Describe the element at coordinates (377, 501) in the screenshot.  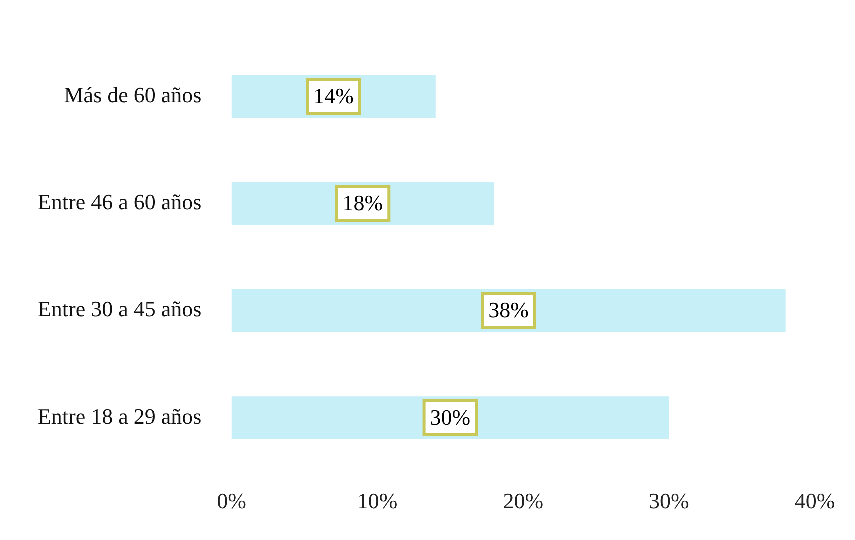
I see `x-tick-label: 10%` at that location.